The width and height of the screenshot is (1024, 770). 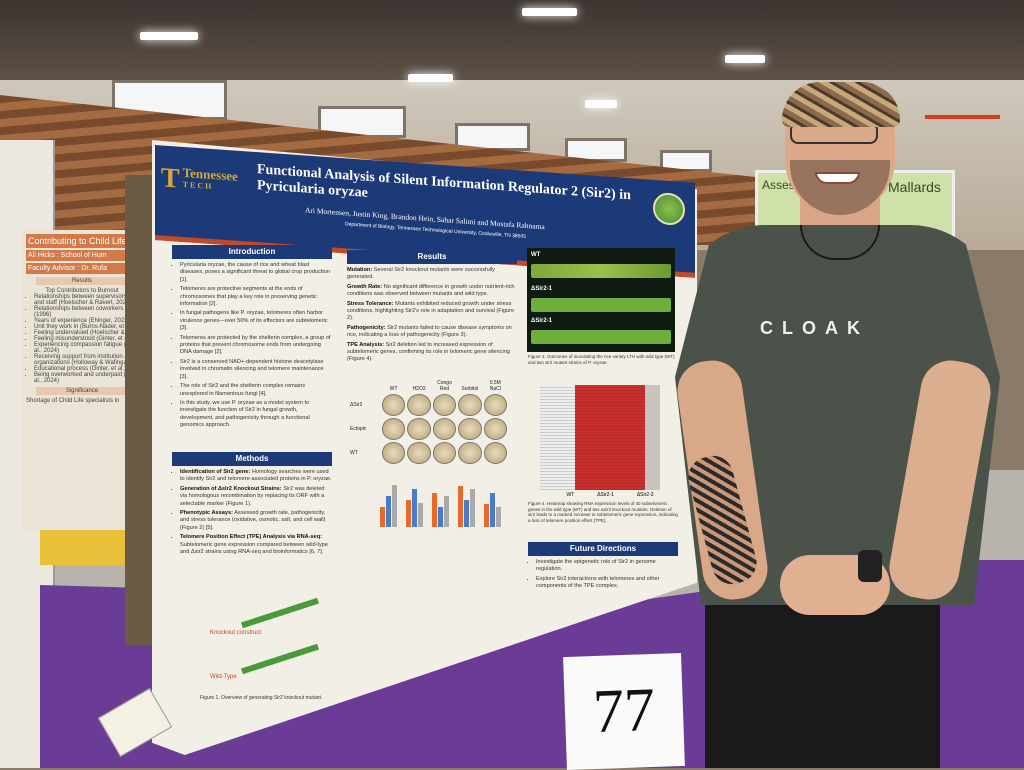 What do you see at coordinates (86, 312) in the screenshot?
I see `neighbor-bullet: Relationships between coworkers (1996)` at bounding box center [86, 312].